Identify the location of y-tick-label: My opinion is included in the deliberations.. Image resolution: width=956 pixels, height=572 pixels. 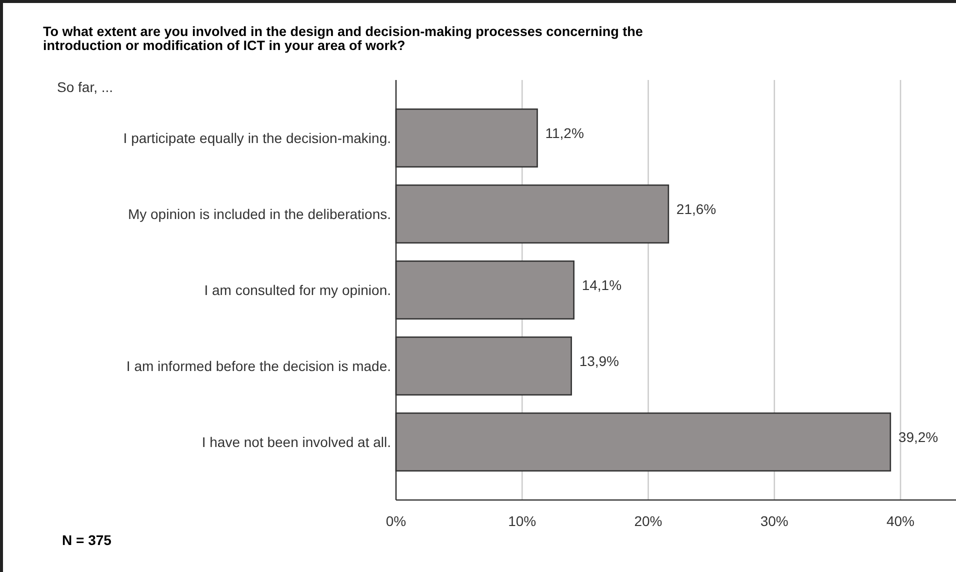
(259, 214).